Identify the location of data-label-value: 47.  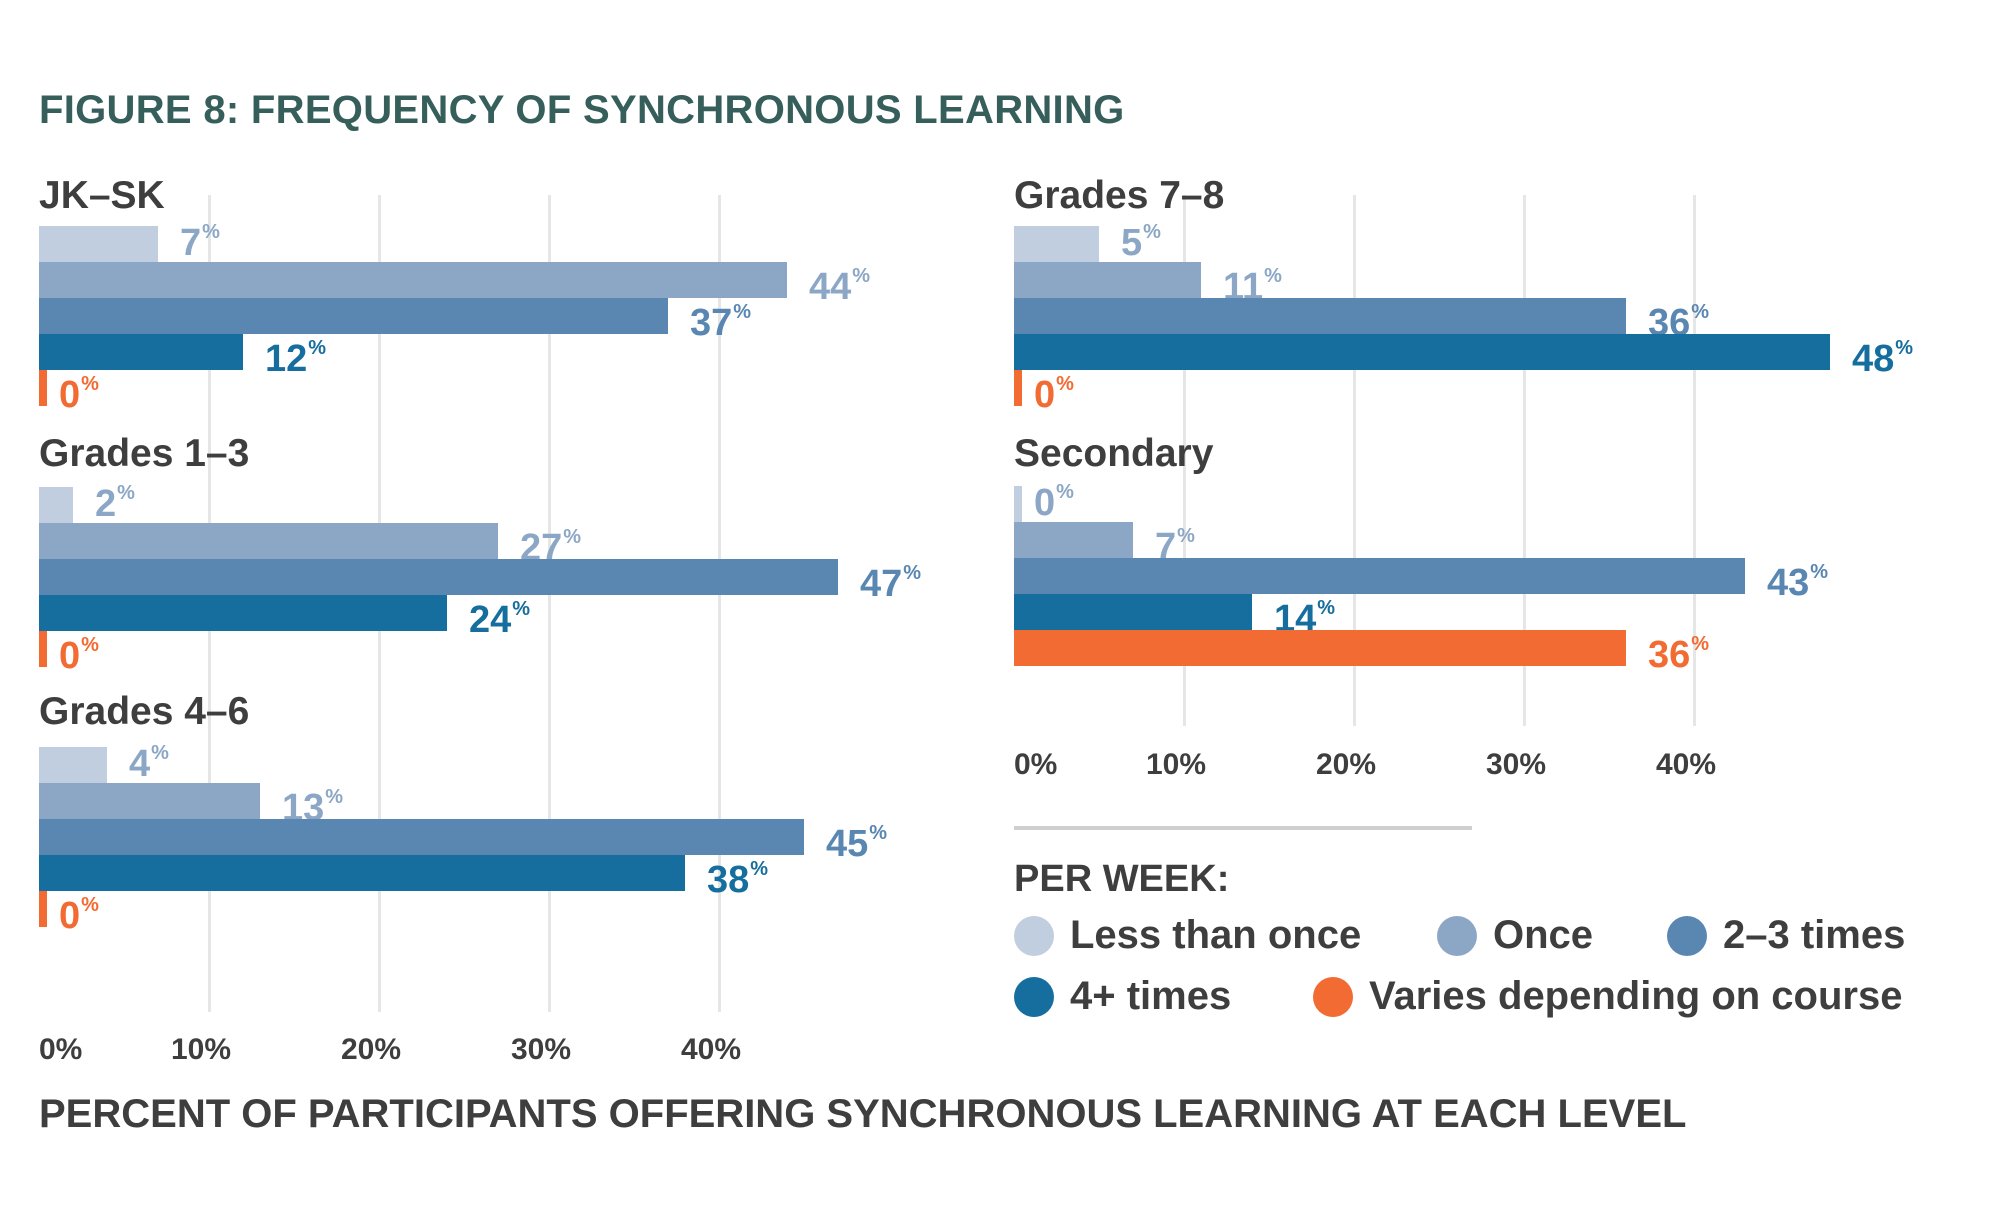
(881, 584).